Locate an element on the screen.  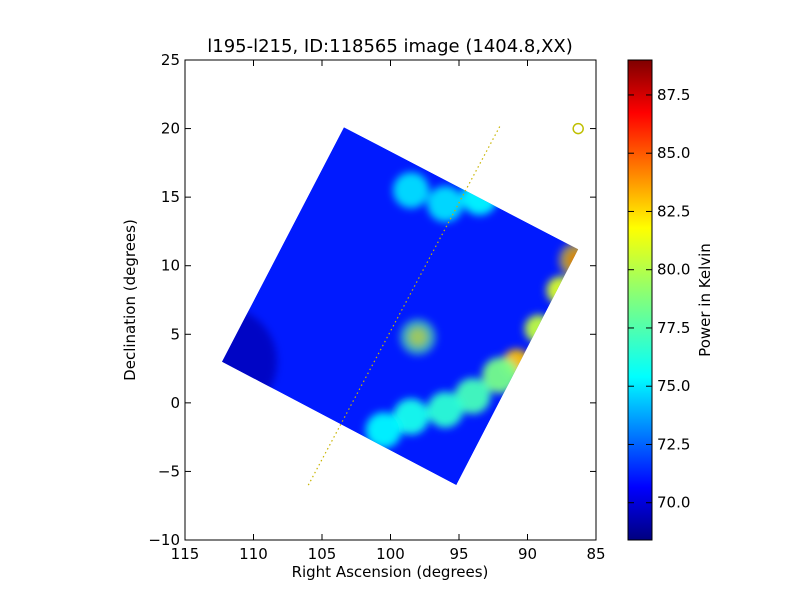
colorbar-tick-label: 82.5 is located at coordinates (673, 211).